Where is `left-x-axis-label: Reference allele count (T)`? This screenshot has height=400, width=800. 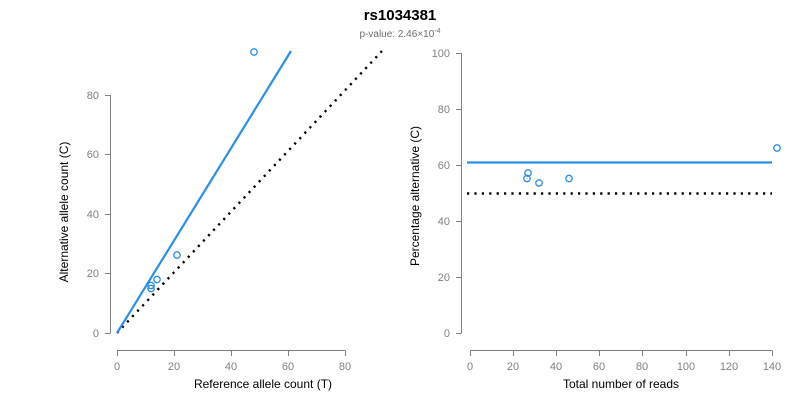 left-x-axis-label: Reference allele count (T) is located at coordinates (263, 384).